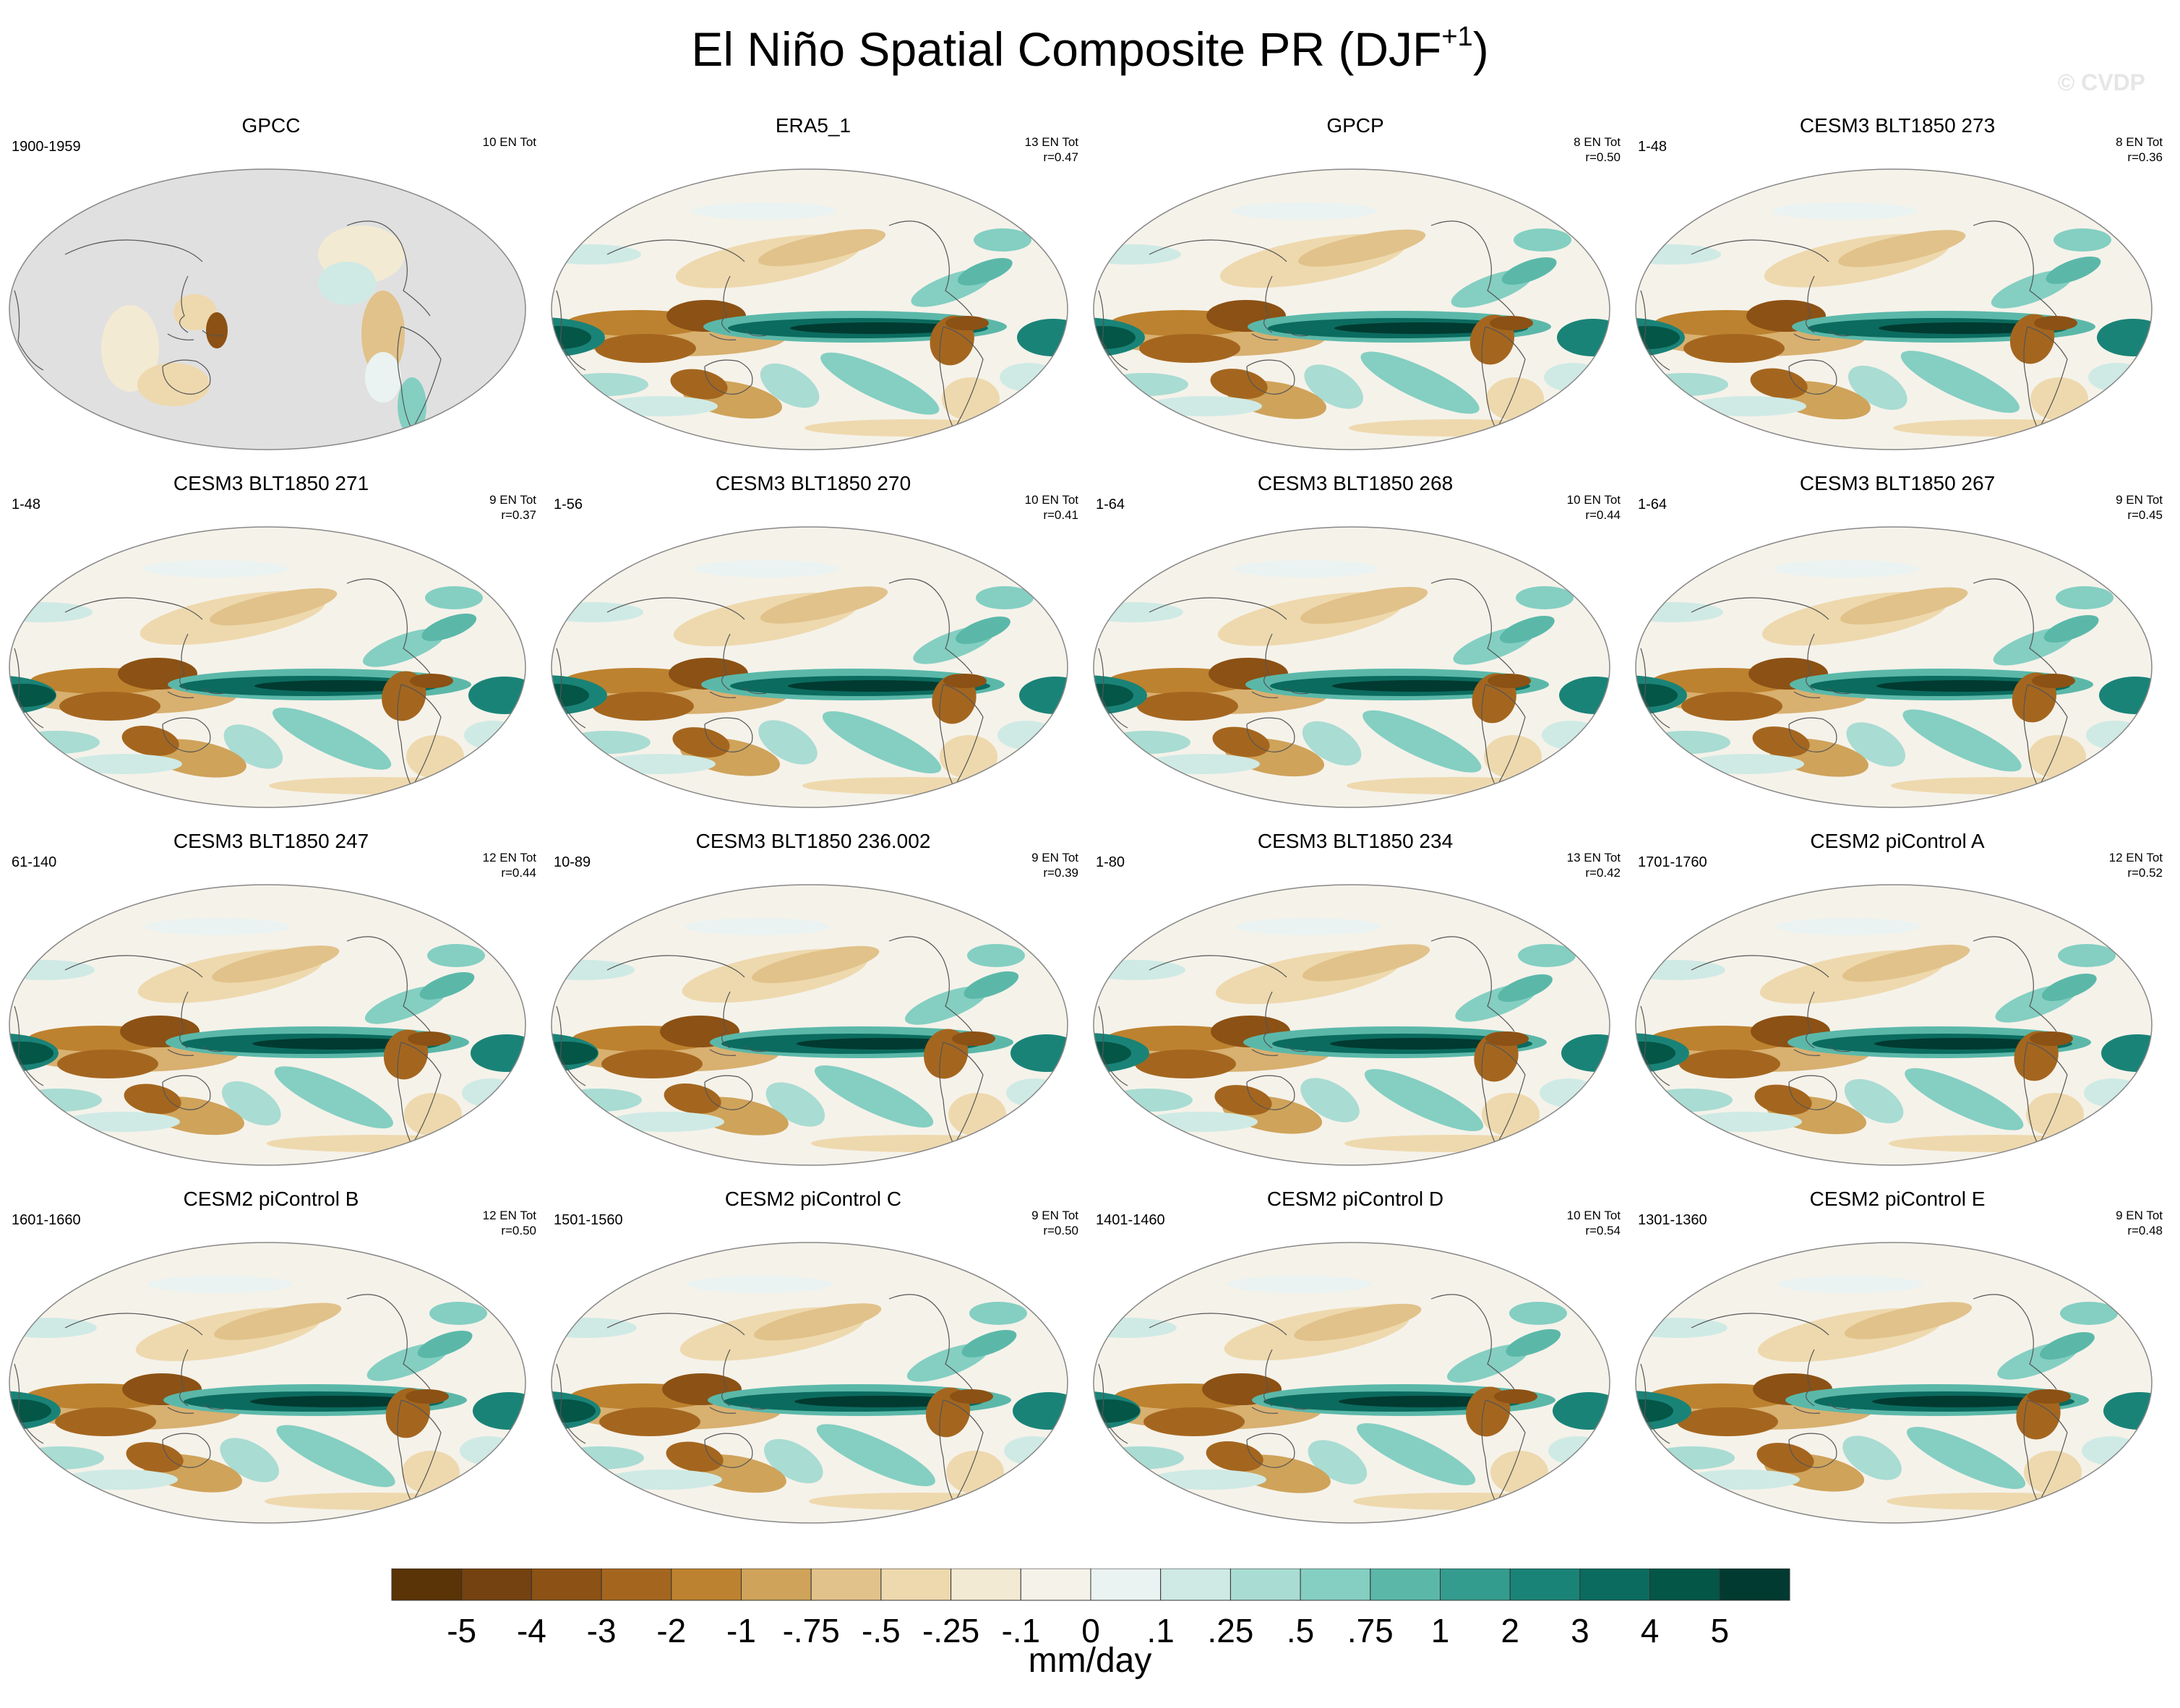  I want to click on event-count: 10 EN Tot, so click(509, 142).